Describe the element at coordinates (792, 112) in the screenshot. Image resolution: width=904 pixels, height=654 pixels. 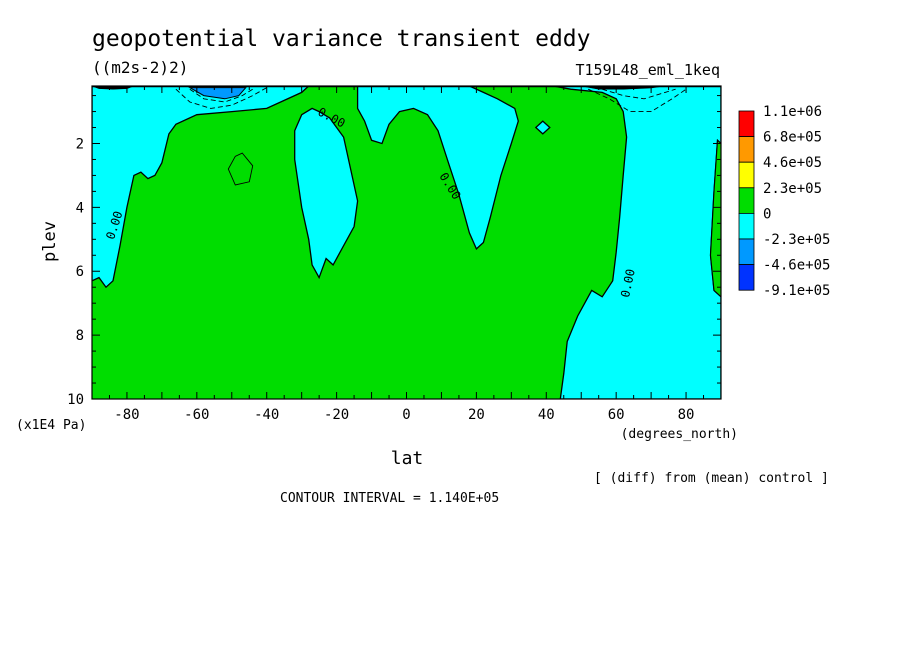
I see `colorbar-level-label: 1.1e+06` at that location.